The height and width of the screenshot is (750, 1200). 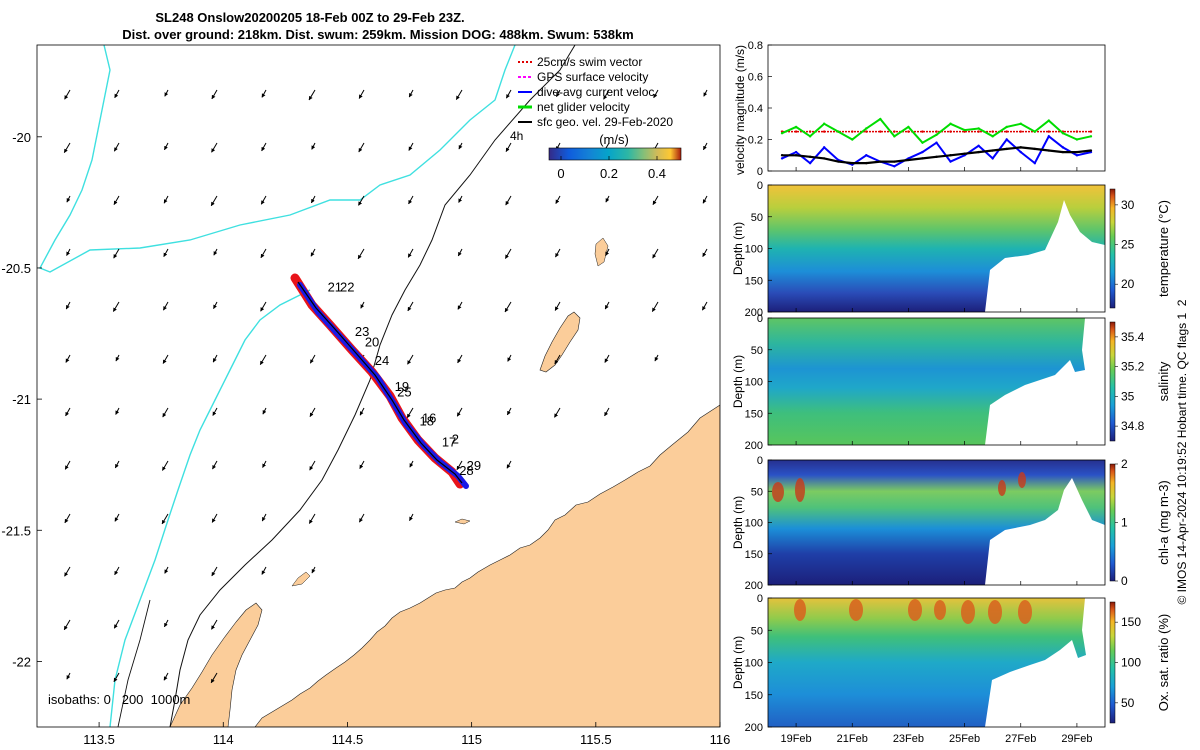 I want to click on section-cbar-tick-label: 0, so click(x=1124, y=581).